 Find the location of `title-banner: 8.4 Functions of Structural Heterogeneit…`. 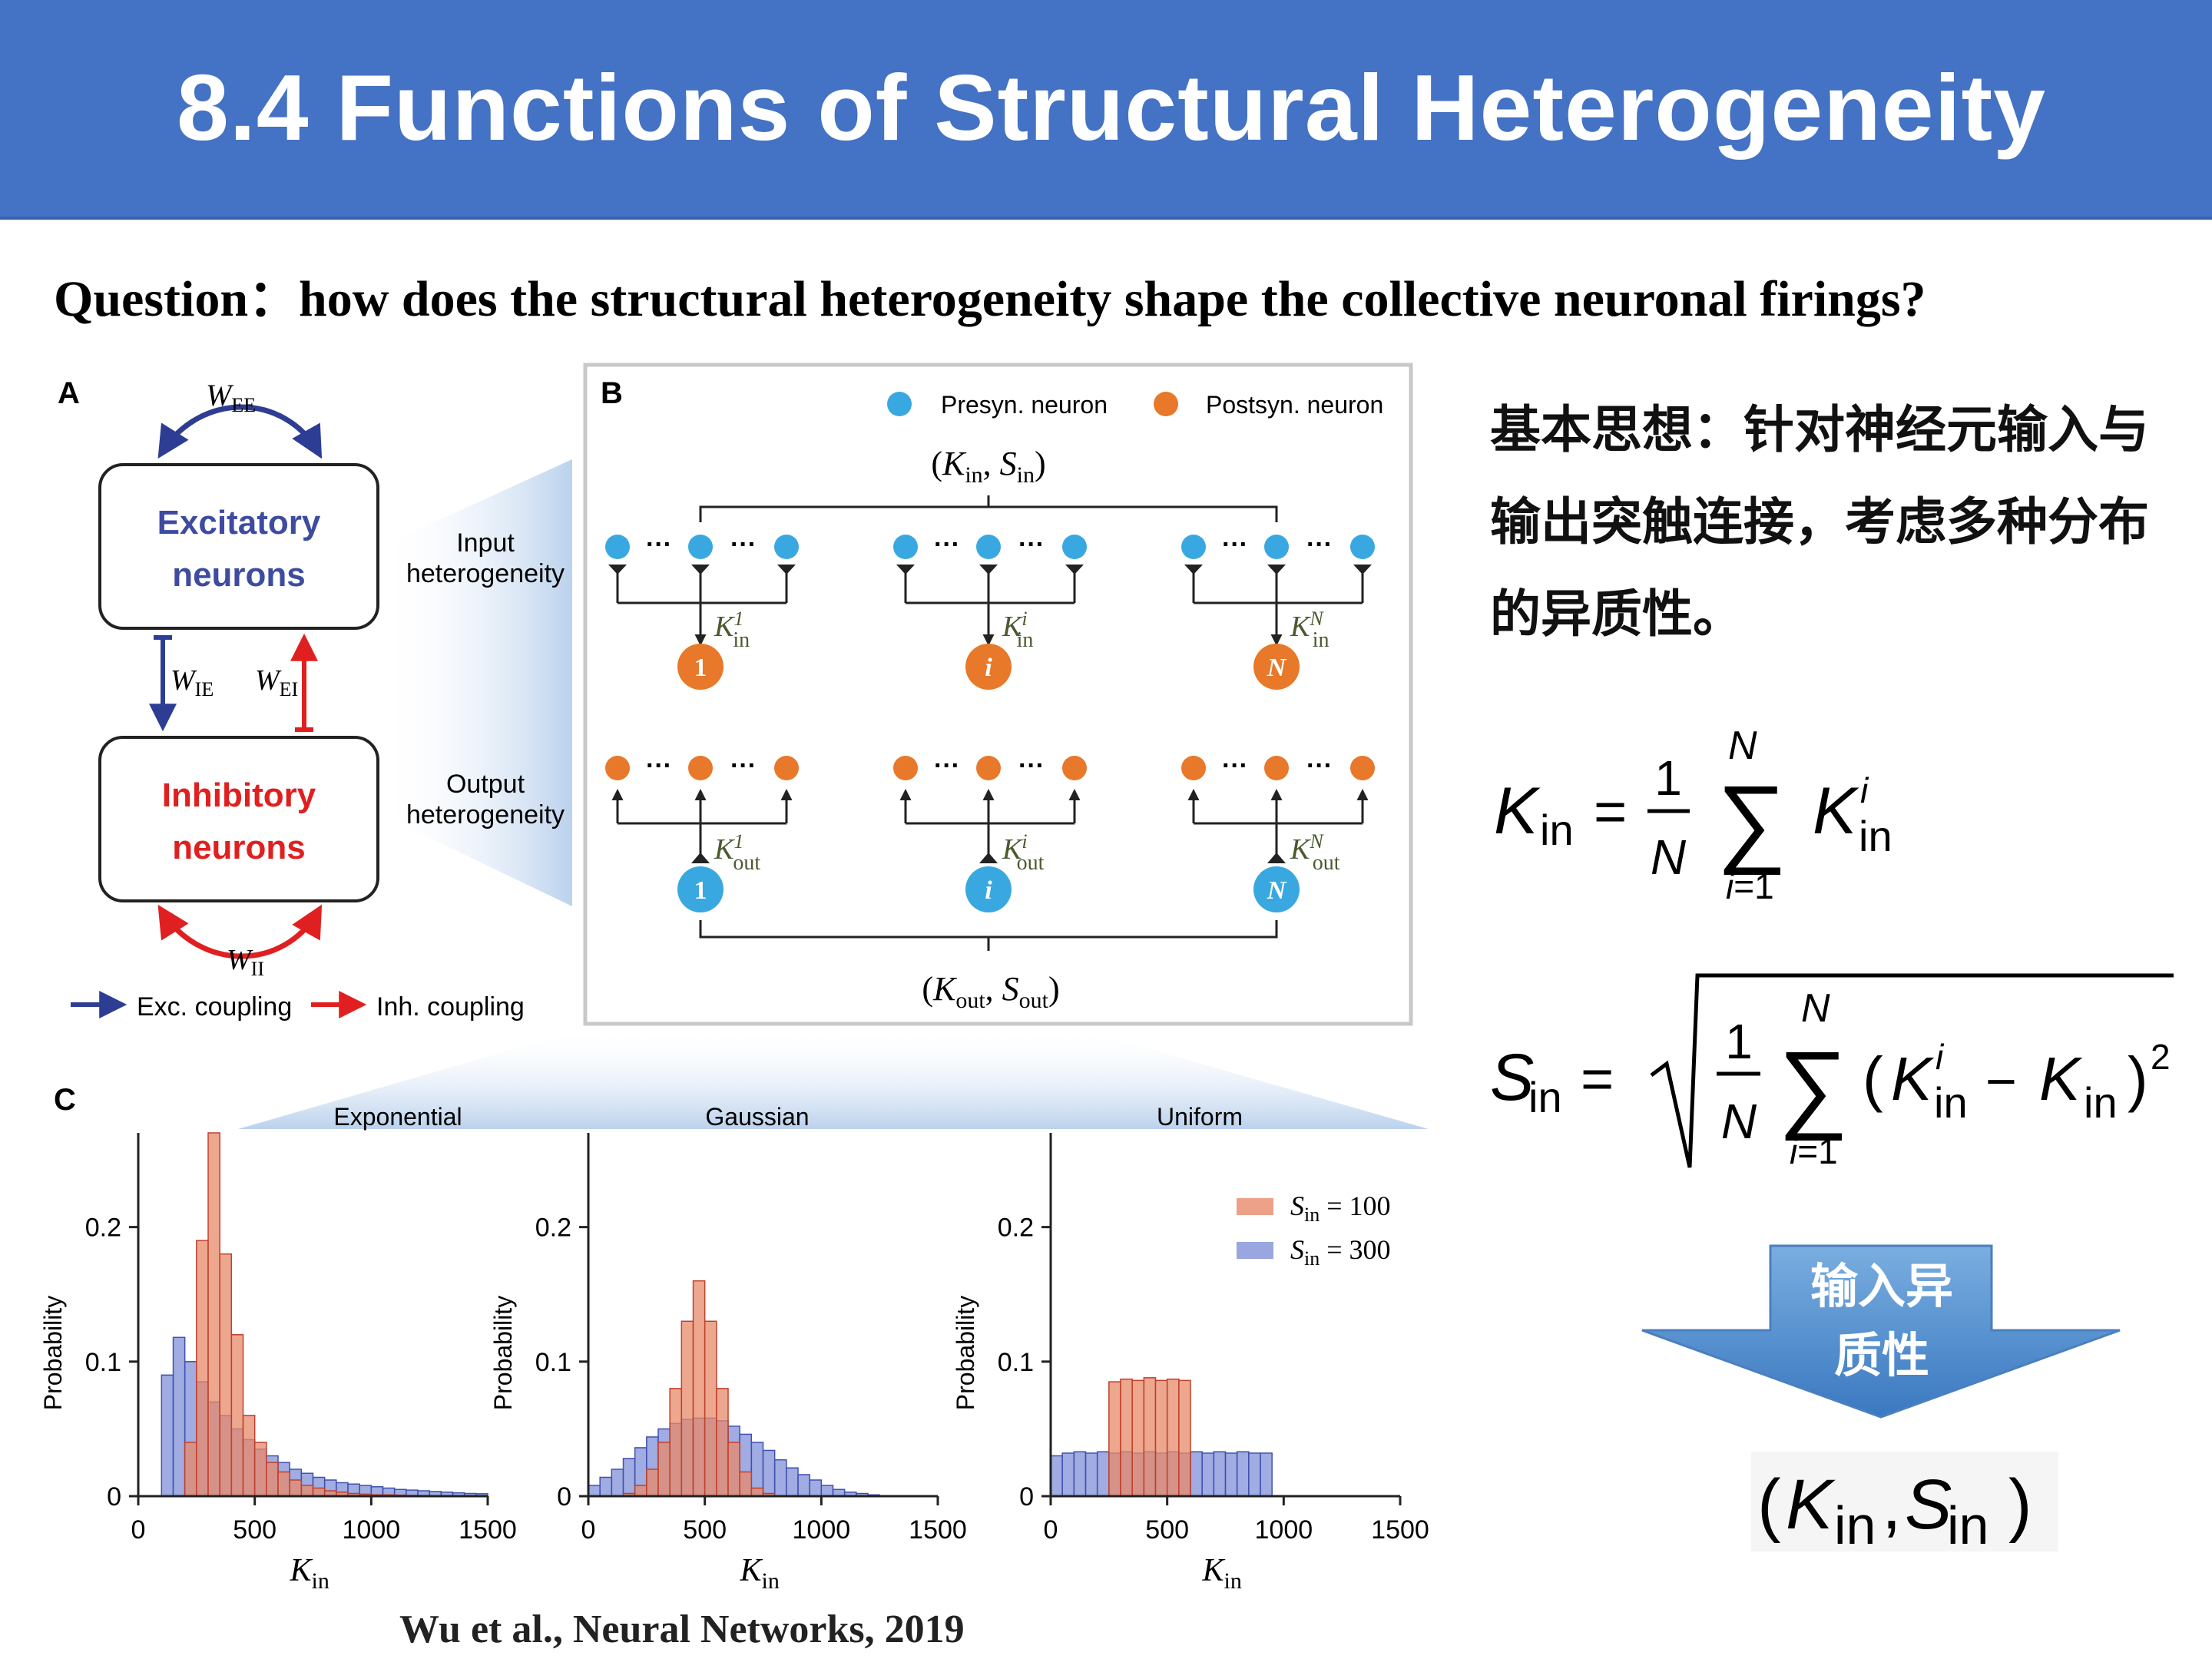

title-banner: 8.4 Functions of Structural Heterogeneit… is located at coordinates (1106, 110).